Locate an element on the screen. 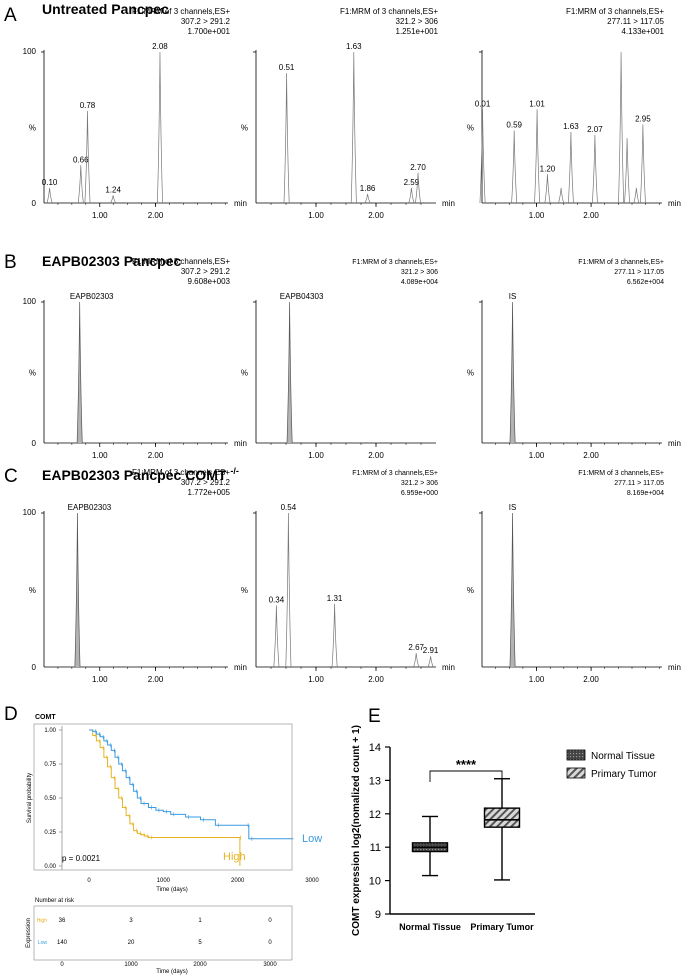 This screenshot has width=685, height=975. chromatogram-header-line: 8.169e+004 is located at coordinates (645, 493).